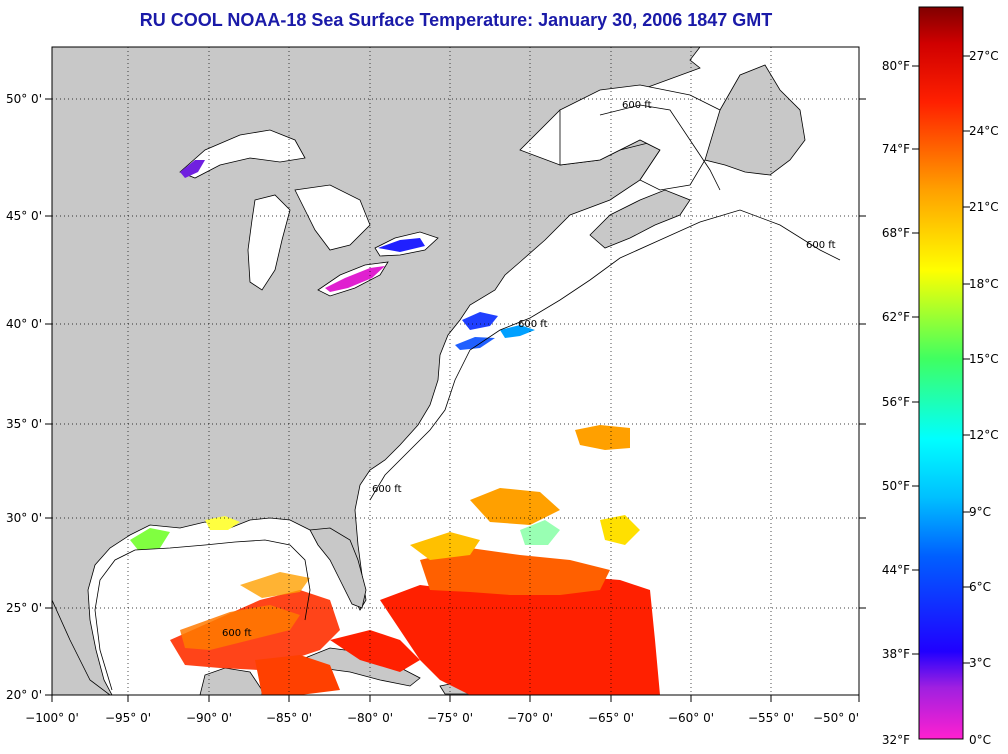 This screenshot has width=1008, height=754. What do you see at coordinates (896, 233) in the screenshot?
I see `colorbar-f-label: 68°F` at bounding box center [896, 233].